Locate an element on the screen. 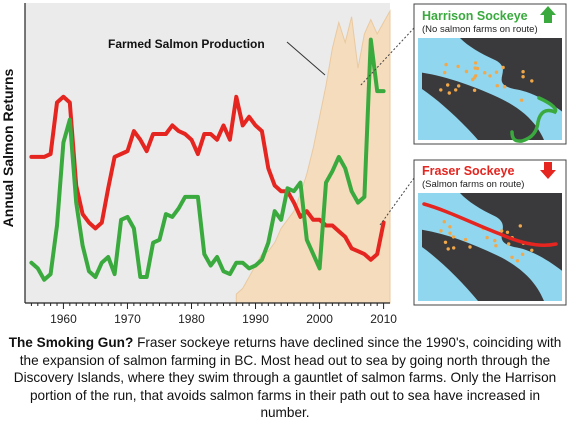 The image size is (570, 439). callout-subtitle: (No salmon farms on route) is located at coordinates (480, 29).